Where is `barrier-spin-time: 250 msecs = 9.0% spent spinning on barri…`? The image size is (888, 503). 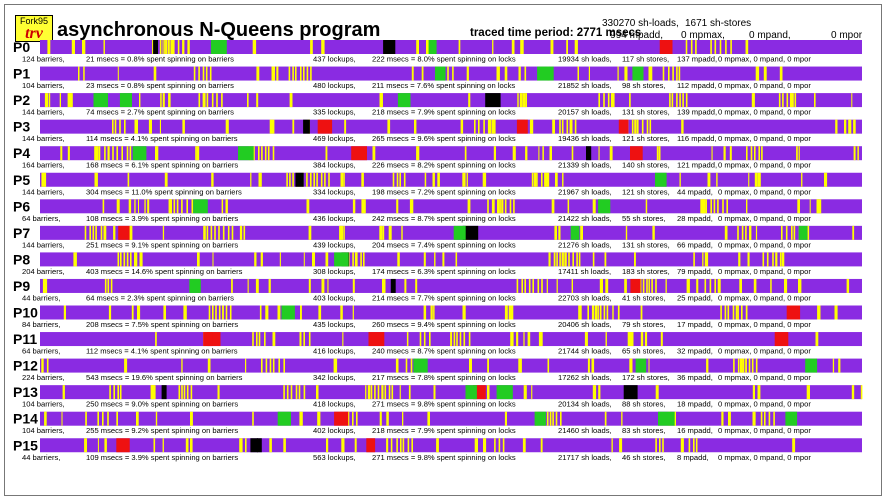
barrier-spin-time: 250 msecs = 9.0% spent spinning on barri… is located at coordinates (162, 404).